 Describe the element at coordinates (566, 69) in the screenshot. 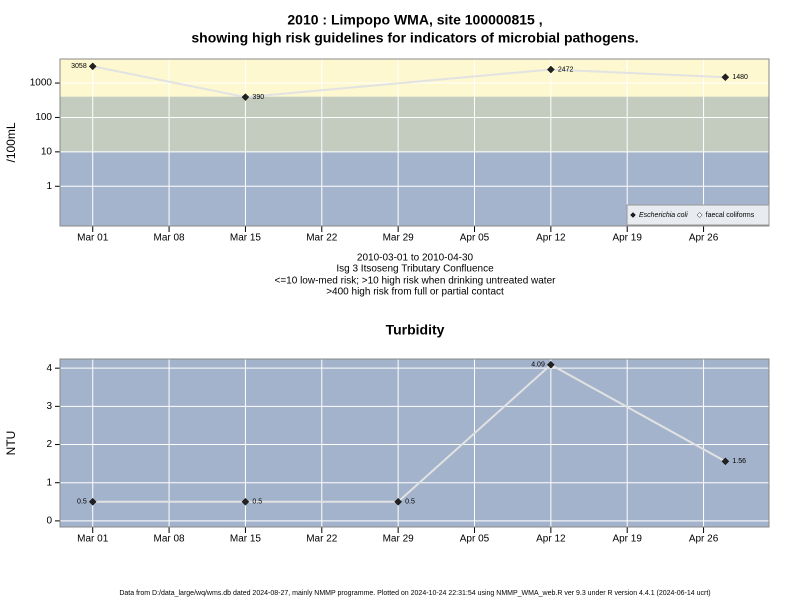

I see `data-label: 2472` at that location.